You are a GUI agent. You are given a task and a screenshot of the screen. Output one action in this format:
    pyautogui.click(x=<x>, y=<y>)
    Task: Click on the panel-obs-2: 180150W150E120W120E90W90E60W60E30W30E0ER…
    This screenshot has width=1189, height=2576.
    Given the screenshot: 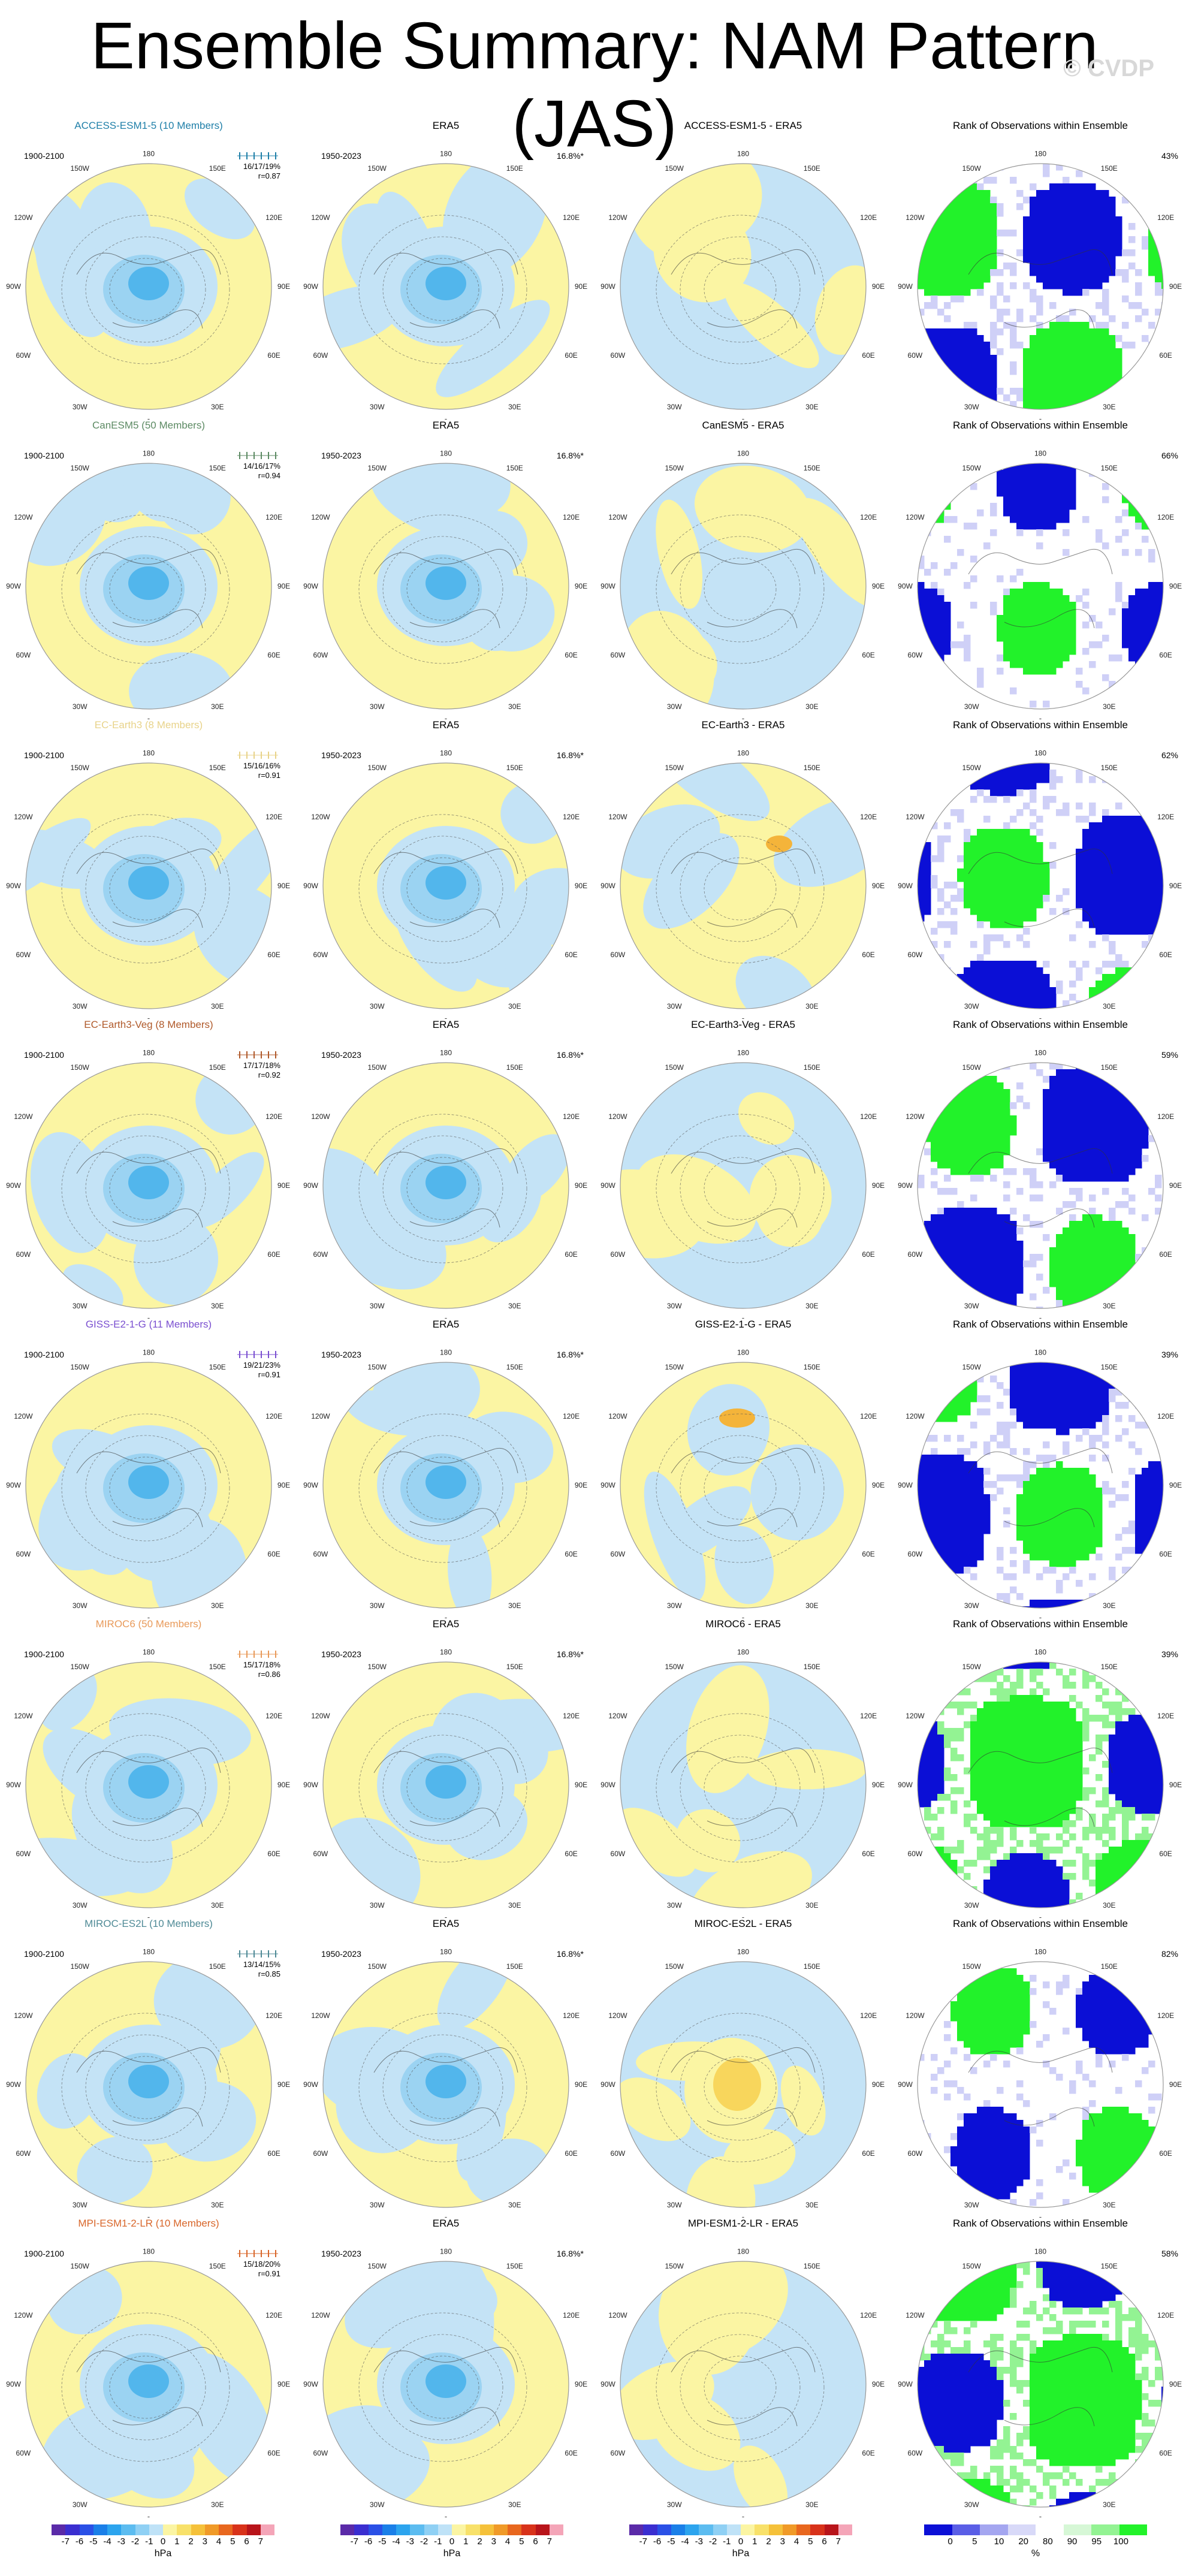 What is the action you would take?
    pyautogui.click(x=445, y=569)
    